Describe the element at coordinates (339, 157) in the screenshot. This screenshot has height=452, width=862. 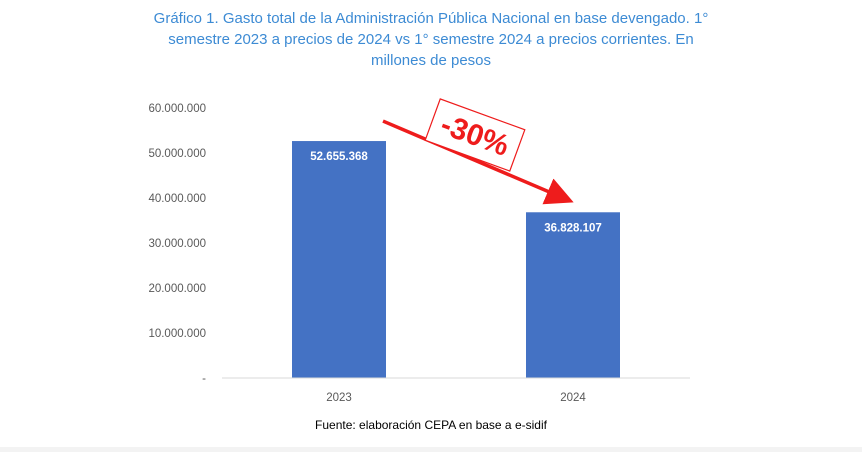
I see `data-label-2023: 52.655.368` at that location.